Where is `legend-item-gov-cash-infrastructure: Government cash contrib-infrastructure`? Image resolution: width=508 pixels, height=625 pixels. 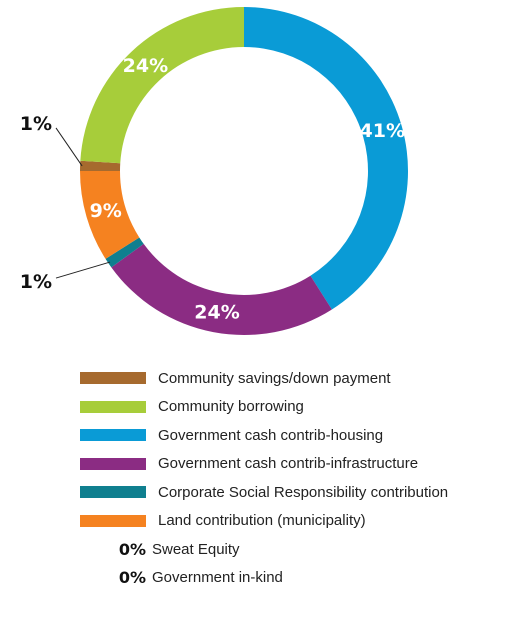 legend-item-gov-cash-infrastructure: Government cash contrib-infrastructure is located at coordinates (294, 464).